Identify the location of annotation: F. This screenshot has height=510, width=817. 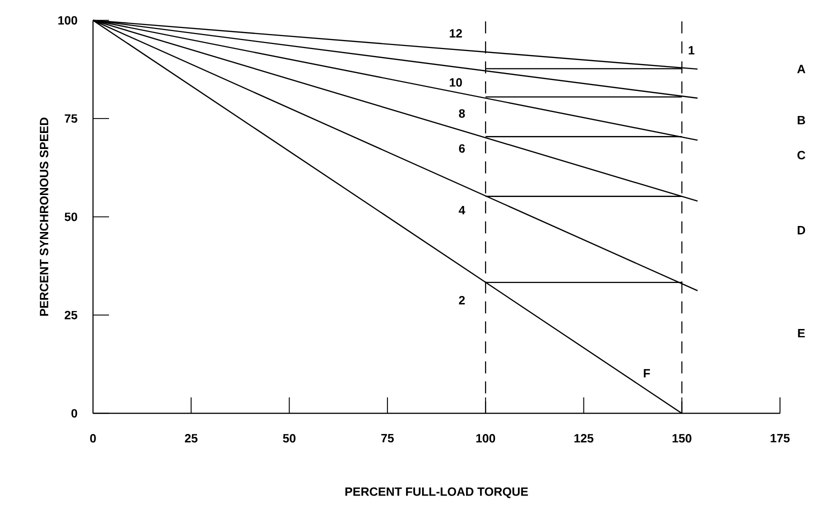
(647, 373).